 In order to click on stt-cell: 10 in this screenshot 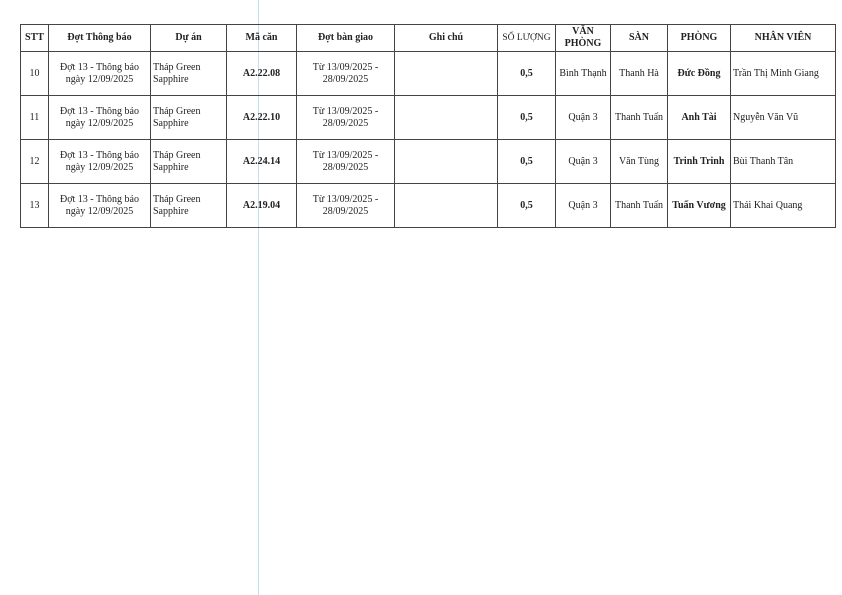, I will do `click(34, 73)`.